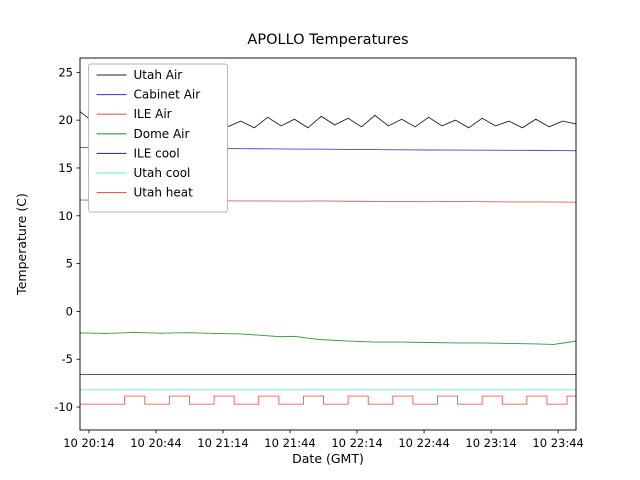 The width and height of the screenshot is (640, 480). What do you see at coordinates (153, 114) in the screenshot?
I see `legend-label: ILE Air` at bounding box center [153, 114].